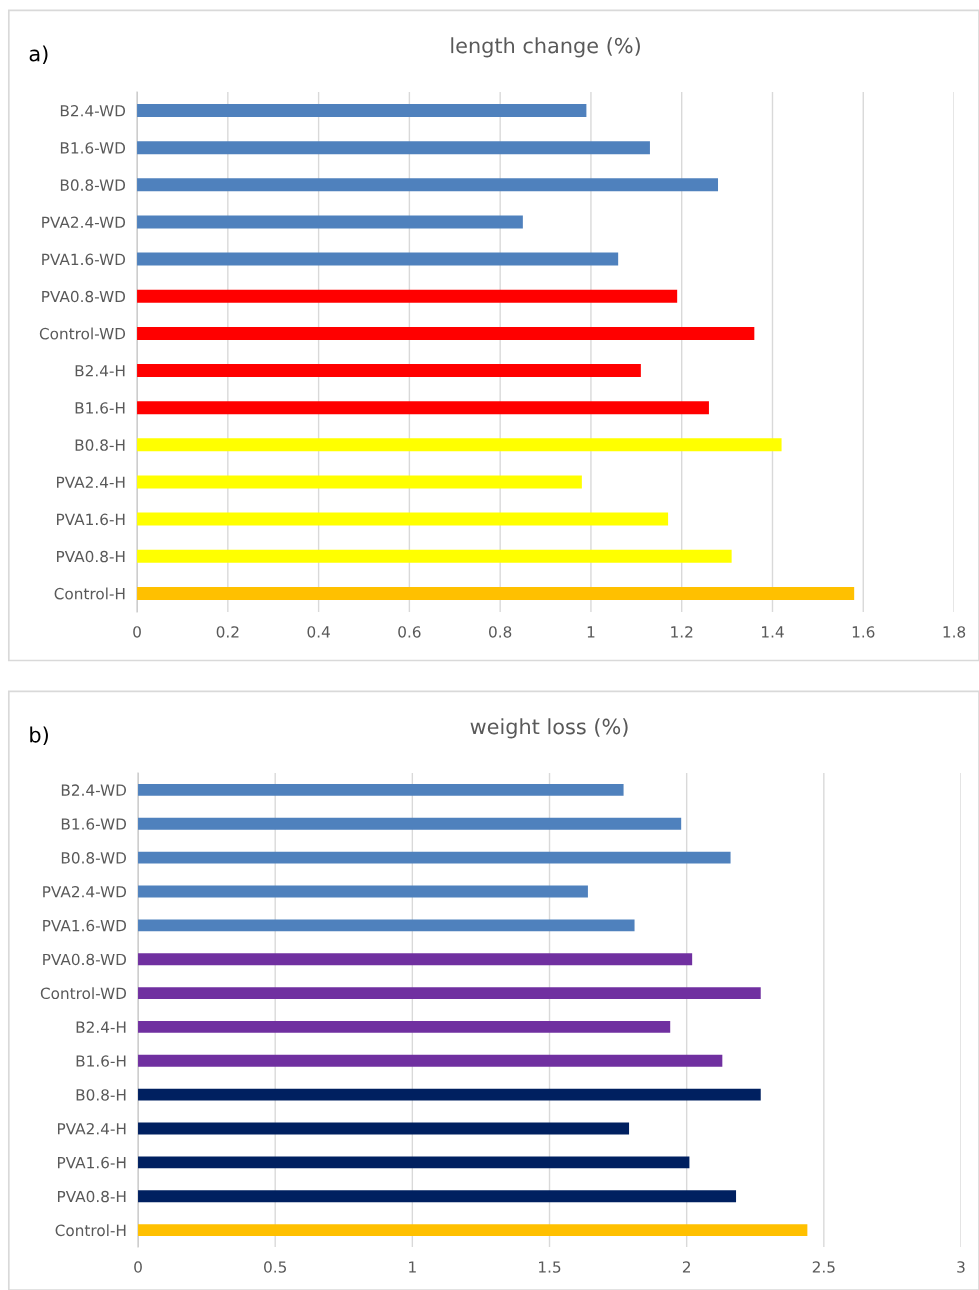  Describe the element at coordinates (550, 1267) in the screenshot. I see `x-tick-label: 1.5` at that location.